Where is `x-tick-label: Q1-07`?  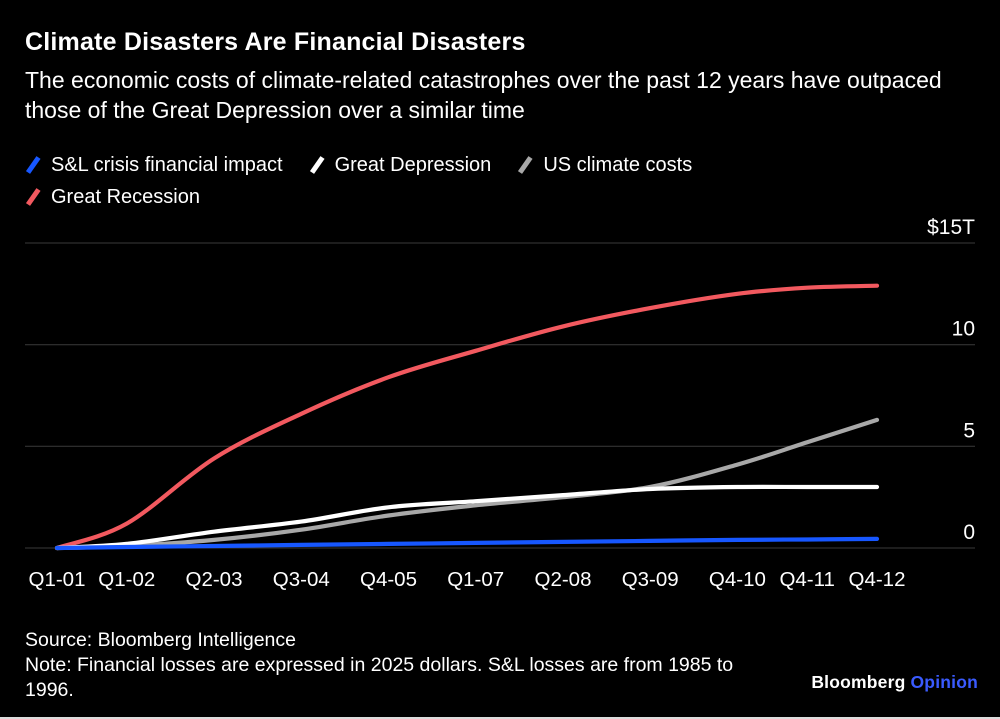
x-tick-label: Q1-07 is located at coordinates (475, 579).